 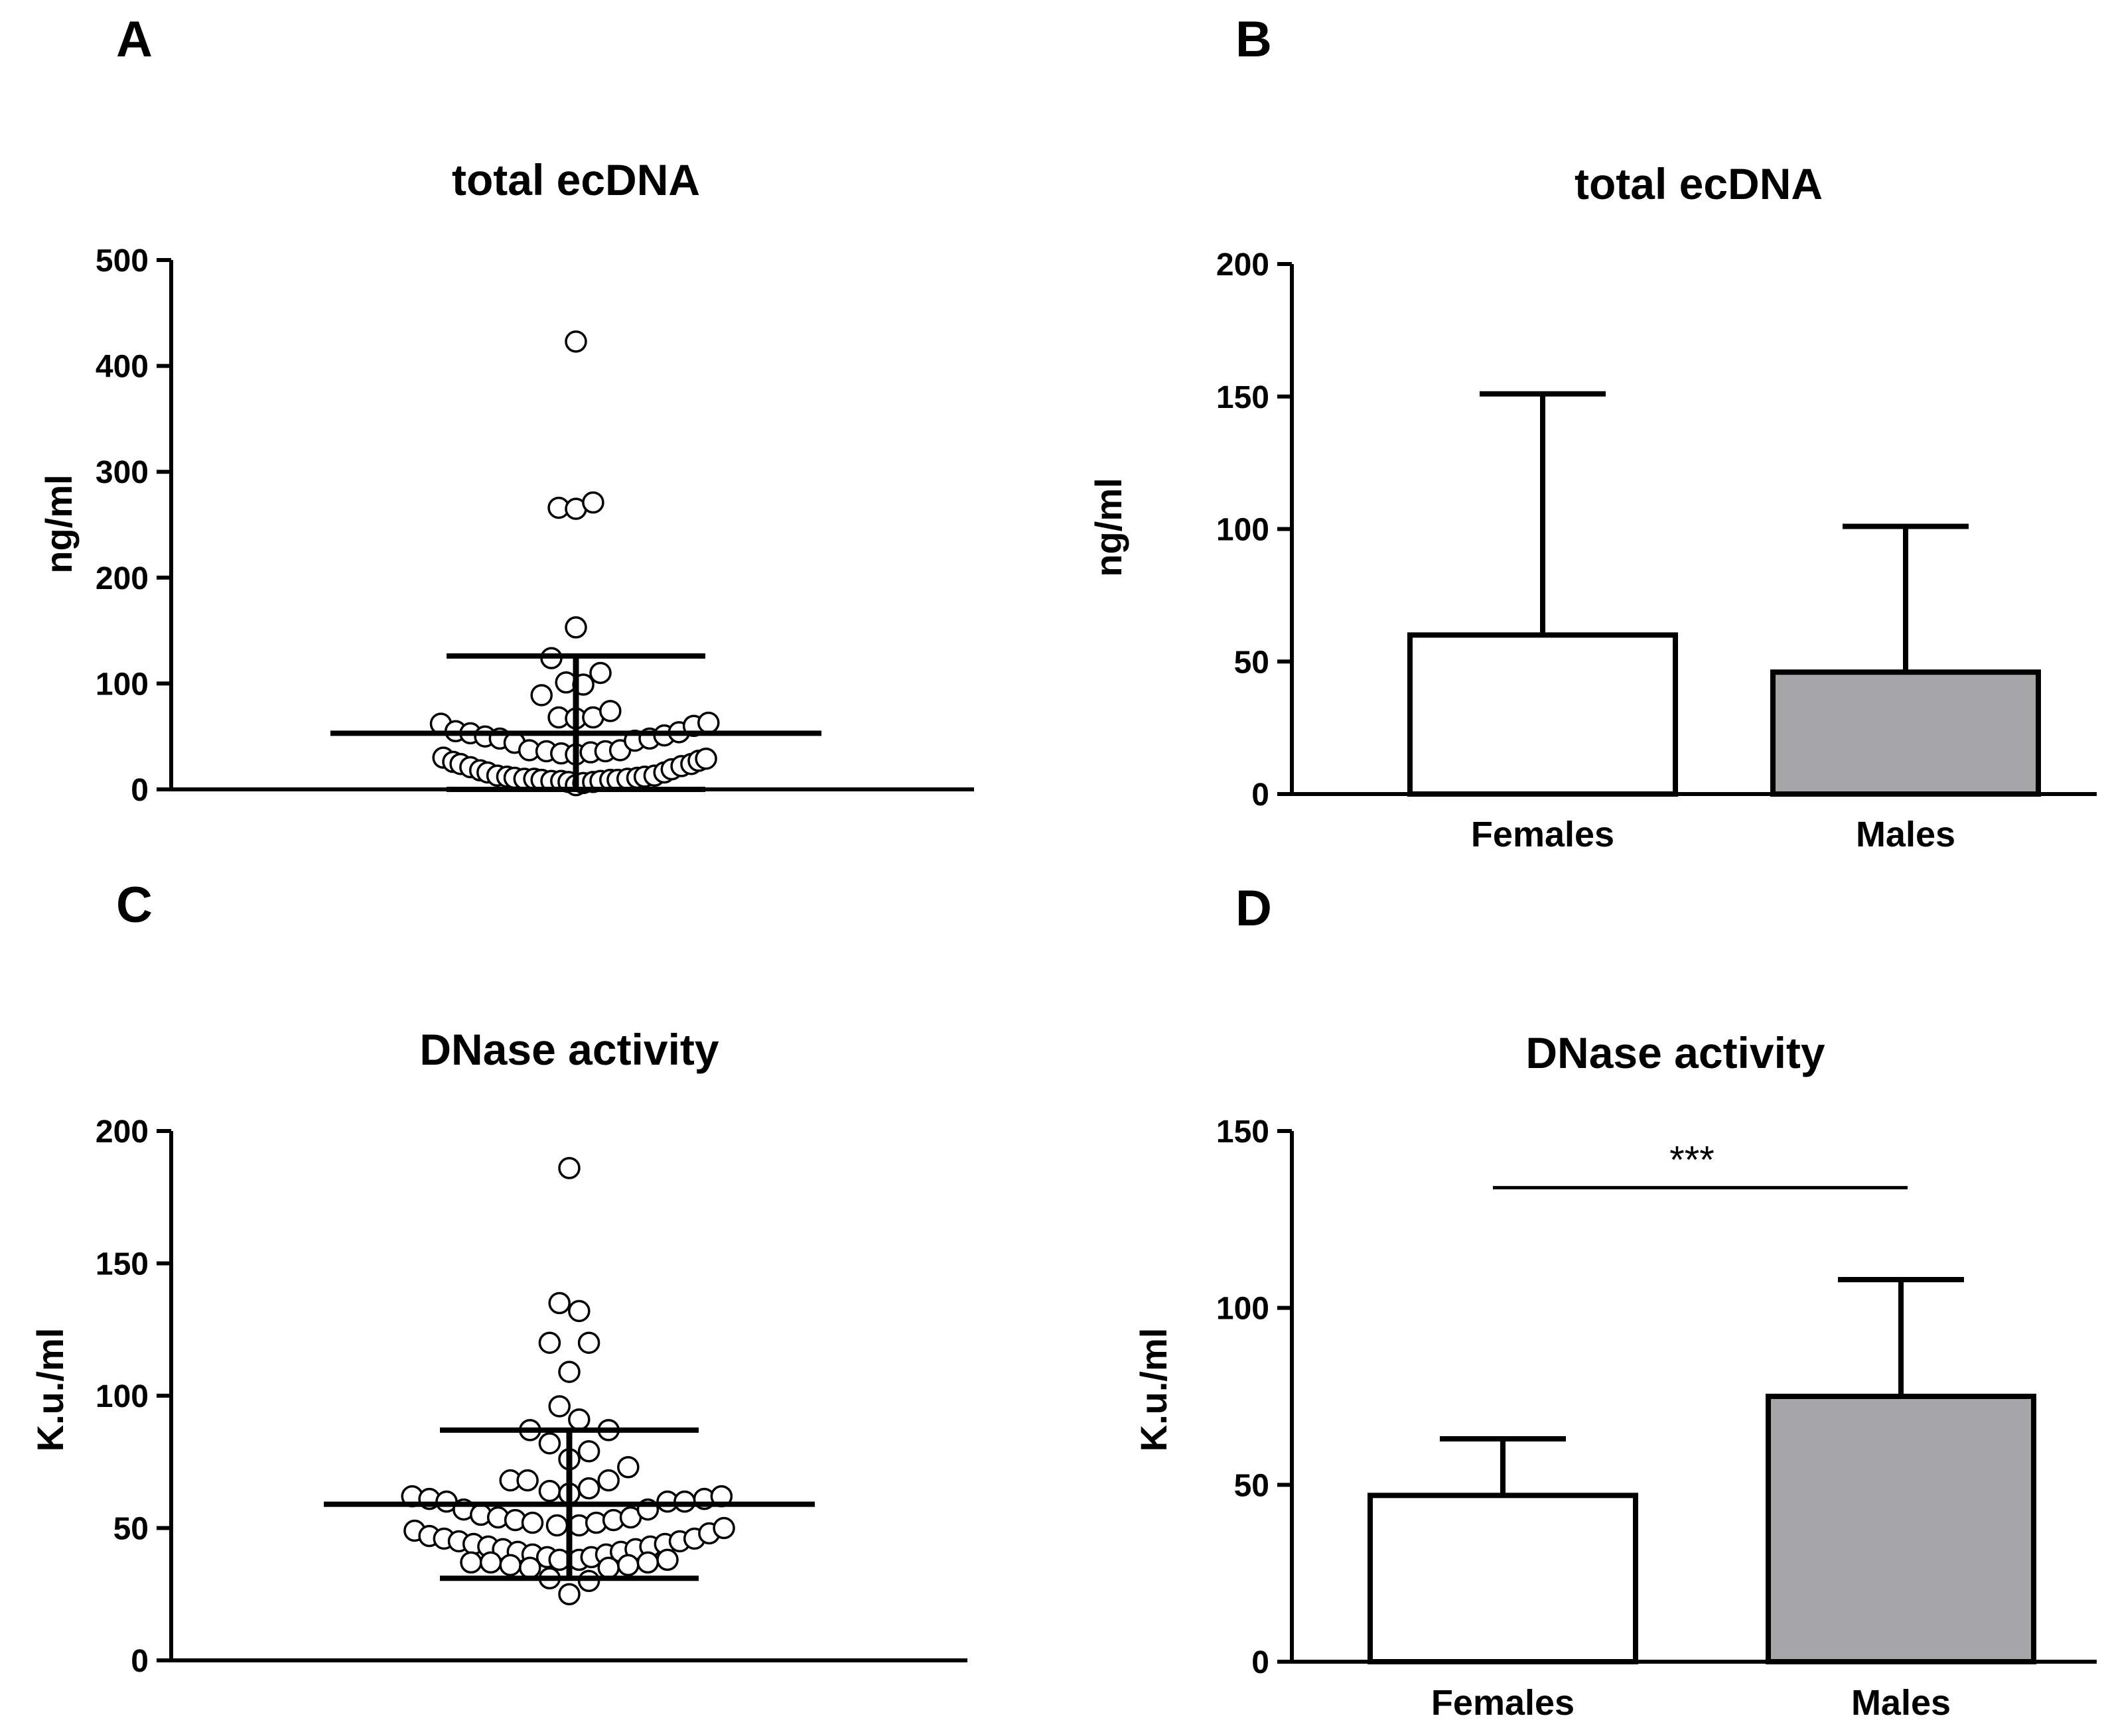 What do you see at coordinates (50, 1390) in the screenshot?
I see `y-axis-label-c: K.u./ml` at bounding box center [50, 1390].